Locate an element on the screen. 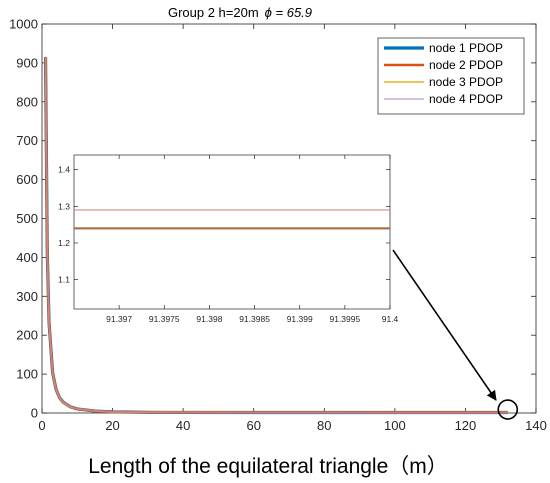 Image resolution: width=550 pixels, height=483 pixels. inset-y-axis-ticks: 1.1 1.2 1.3 1.4 is located at coordinates (224, 225).